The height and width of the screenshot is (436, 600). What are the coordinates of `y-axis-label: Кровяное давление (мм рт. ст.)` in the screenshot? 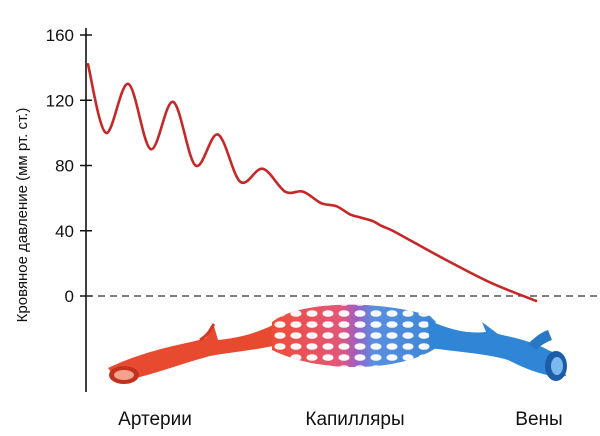 It's located at (22, 215).